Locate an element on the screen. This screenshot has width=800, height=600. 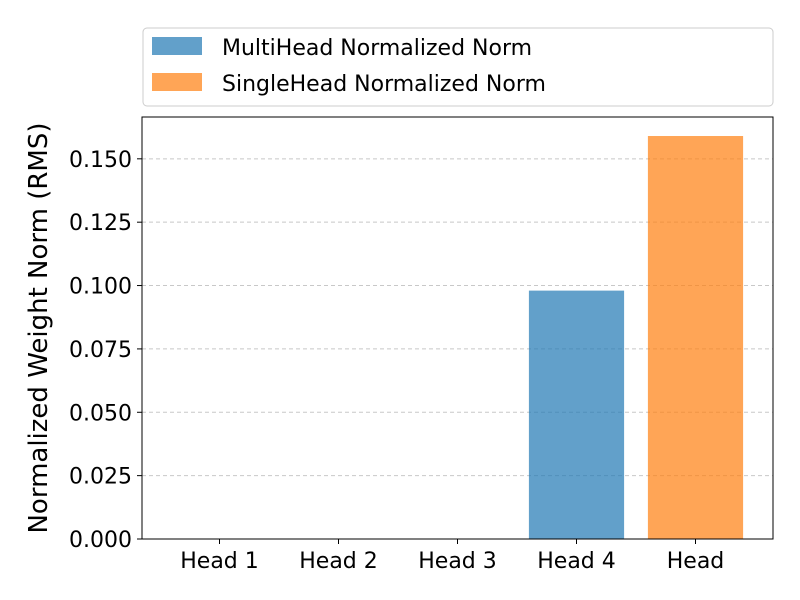
bar-multihead is located at coordinates (576, 414).